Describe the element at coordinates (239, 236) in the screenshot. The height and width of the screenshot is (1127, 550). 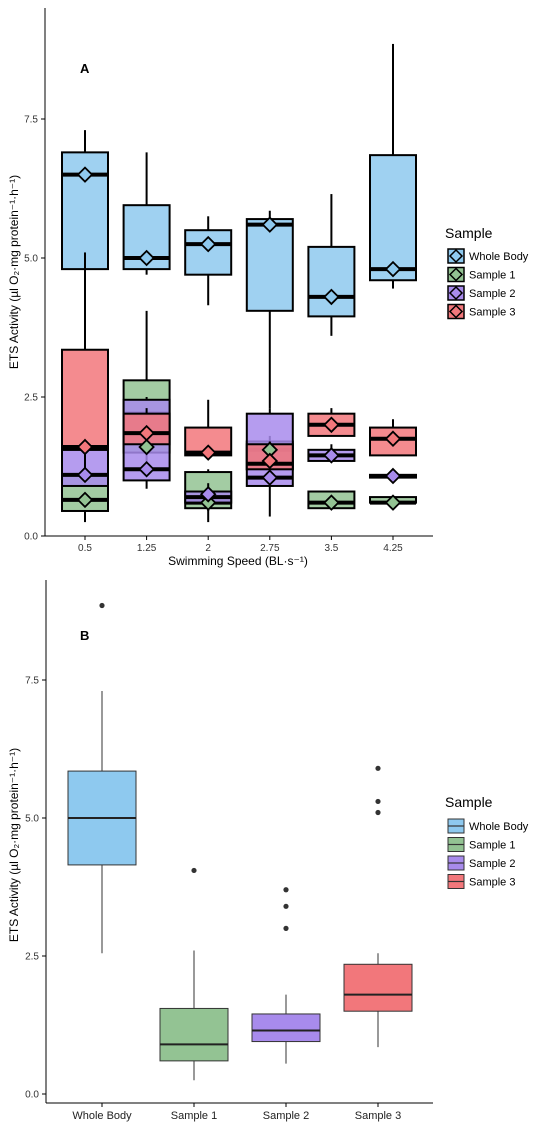
I see `panel-a-means-whole-body` at that location.